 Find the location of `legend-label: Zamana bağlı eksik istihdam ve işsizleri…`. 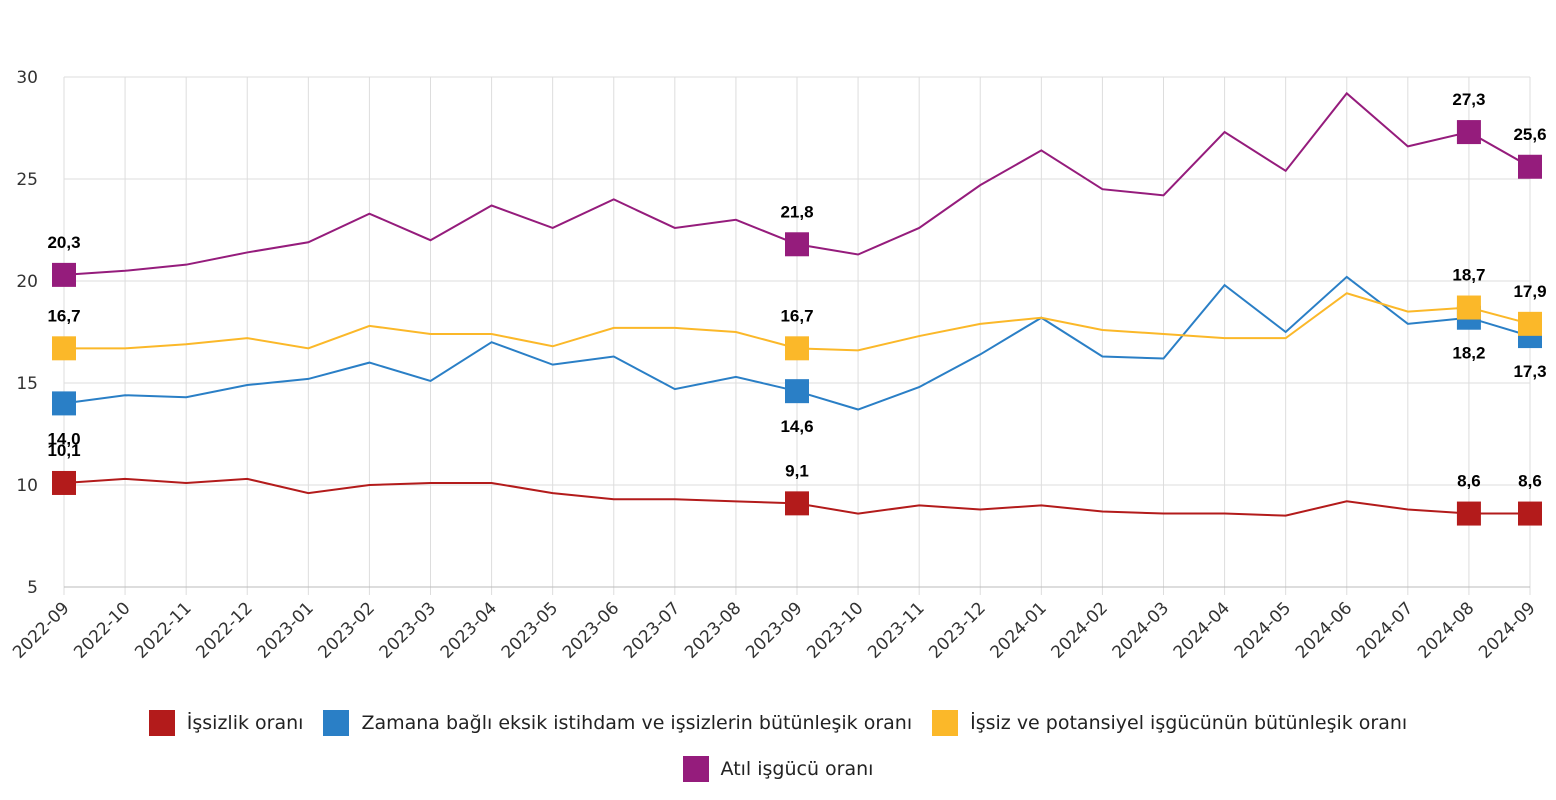

legend-label: Zamana bağlı eksik istihdam ve işsizleri… is located at coordinates (637, 723).